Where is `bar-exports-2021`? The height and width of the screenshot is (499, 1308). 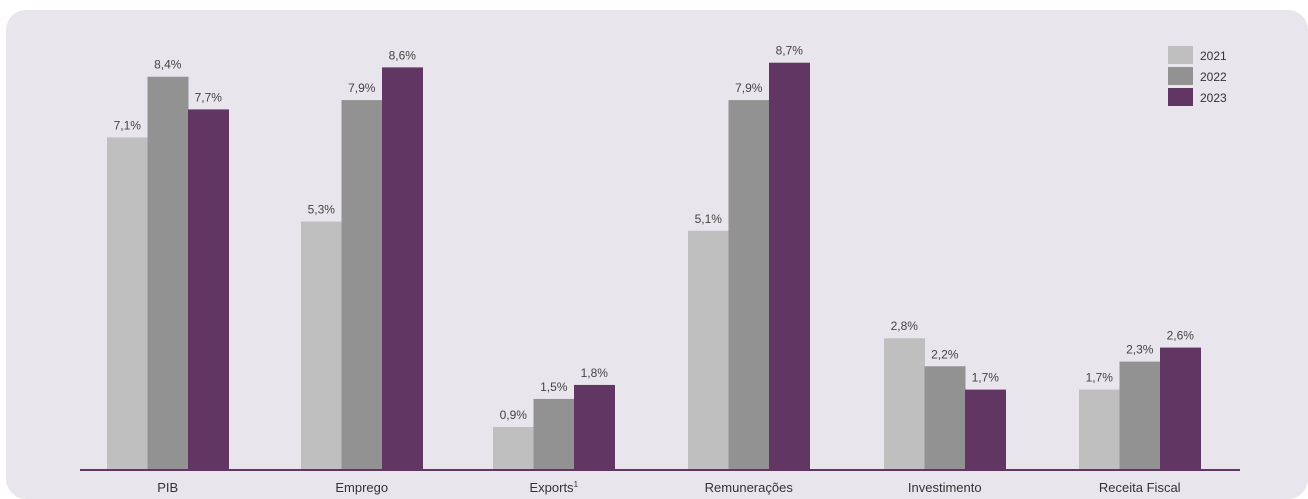 bar-exports-2021 is located at coordinates (513, 447).